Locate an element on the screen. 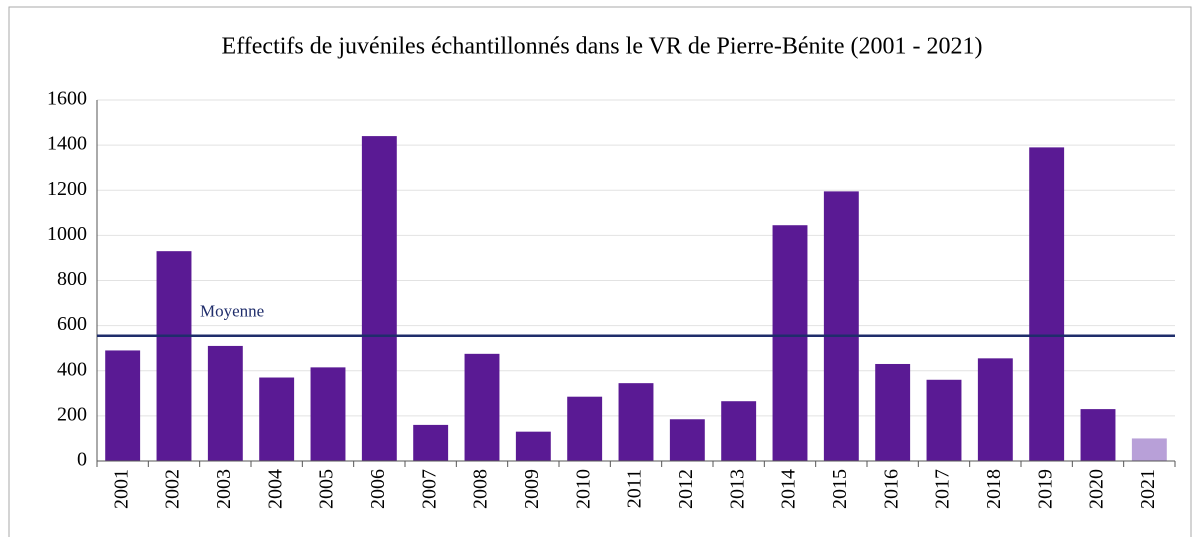 Image resolution: width=1204 pixels, height=537 pixels. x-tick-label: 2011 is located at coordinates (635, 488).